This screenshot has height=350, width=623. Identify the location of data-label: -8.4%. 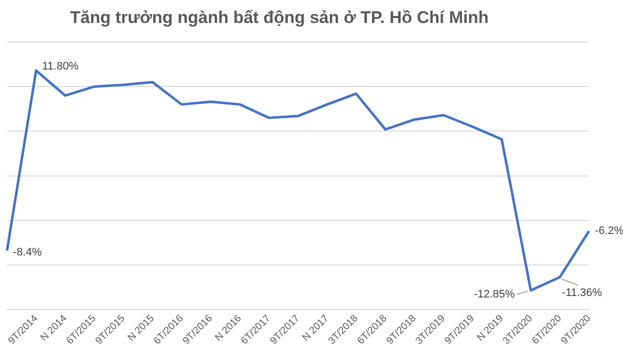
(27, 252).